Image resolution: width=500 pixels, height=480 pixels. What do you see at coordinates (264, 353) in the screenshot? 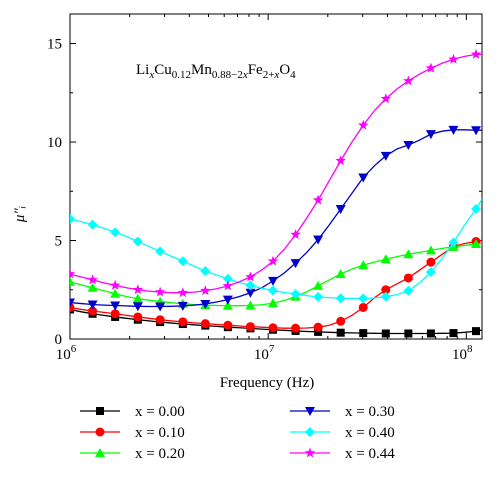
I see `x-tick-label: 10⁷` at bounding box center [264, 353].